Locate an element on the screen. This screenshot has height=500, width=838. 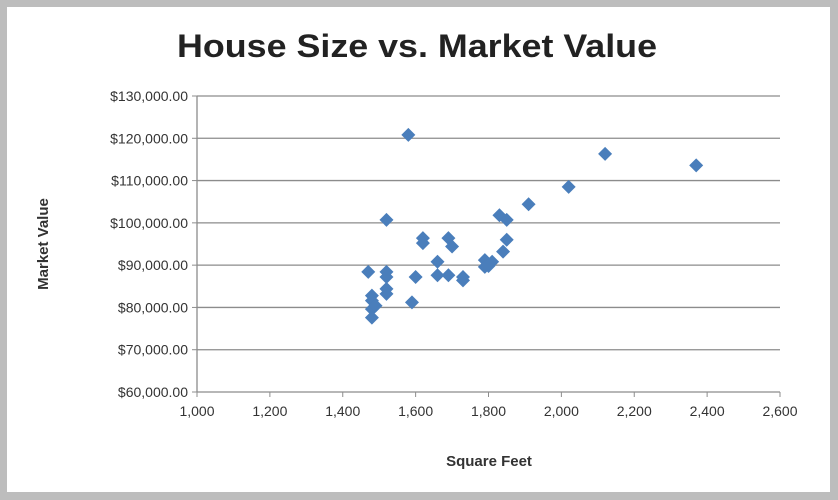
y-tick-label: $130,000.00 is located at coordinates (149, 96).